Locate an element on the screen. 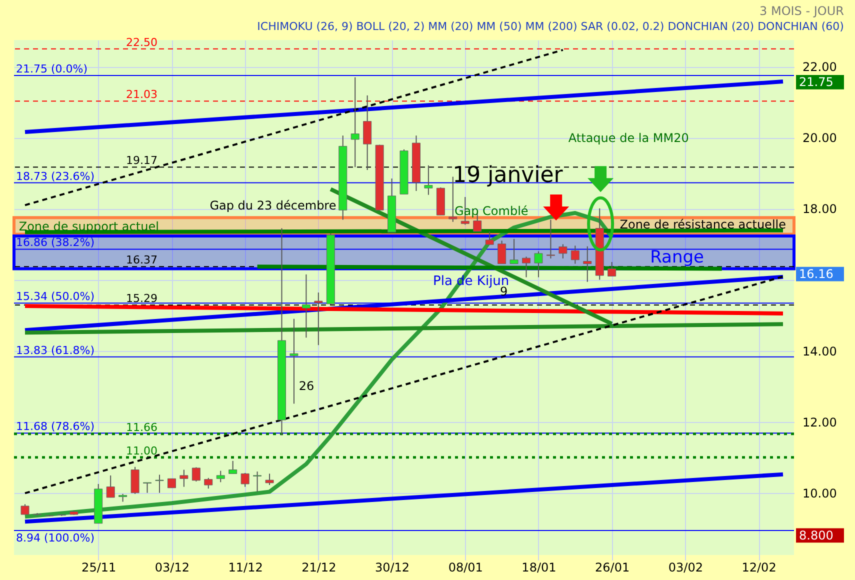 Image resolution: width=855 pixels, height=580 pixels. x-tick-label: 08/01 is located at coordinates (465, 567).